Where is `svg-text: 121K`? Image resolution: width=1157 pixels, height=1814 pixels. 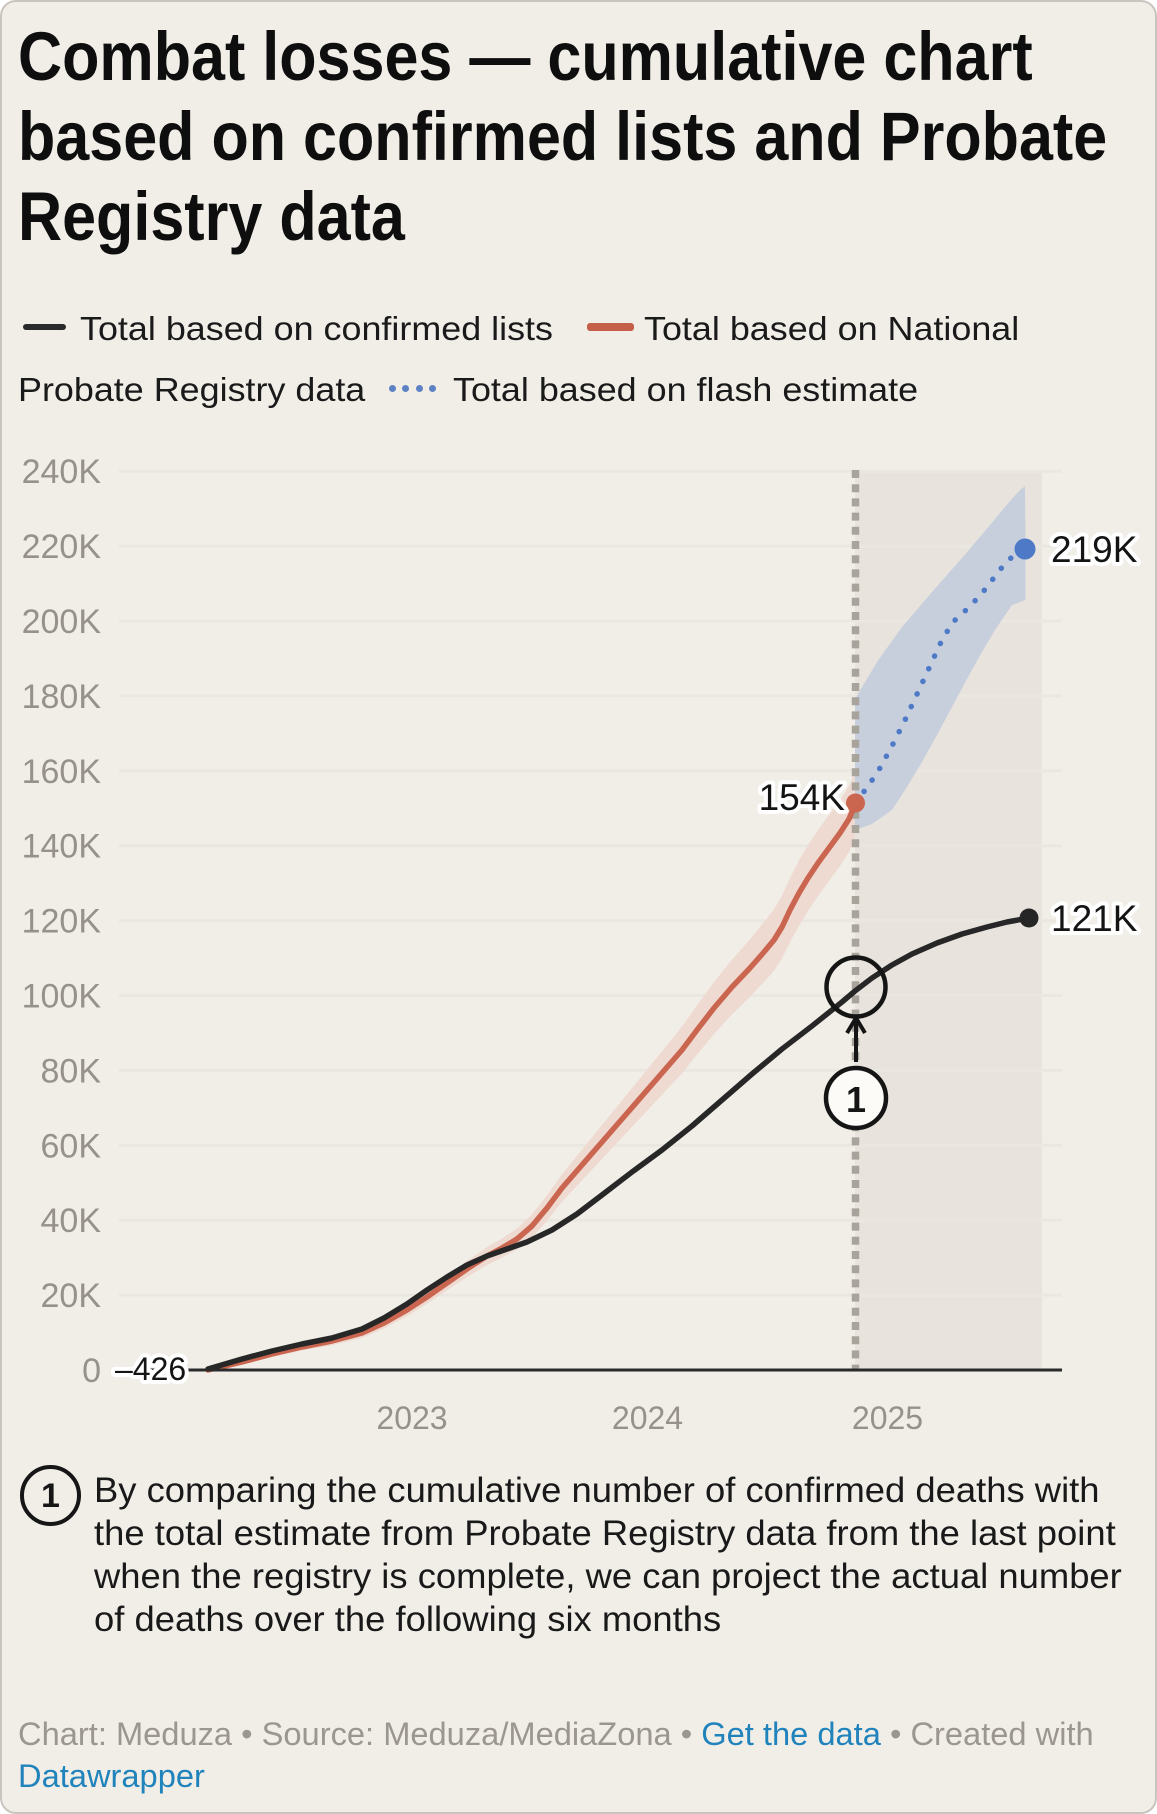
svg-text: 121K is located at coordinates (1094, 918).